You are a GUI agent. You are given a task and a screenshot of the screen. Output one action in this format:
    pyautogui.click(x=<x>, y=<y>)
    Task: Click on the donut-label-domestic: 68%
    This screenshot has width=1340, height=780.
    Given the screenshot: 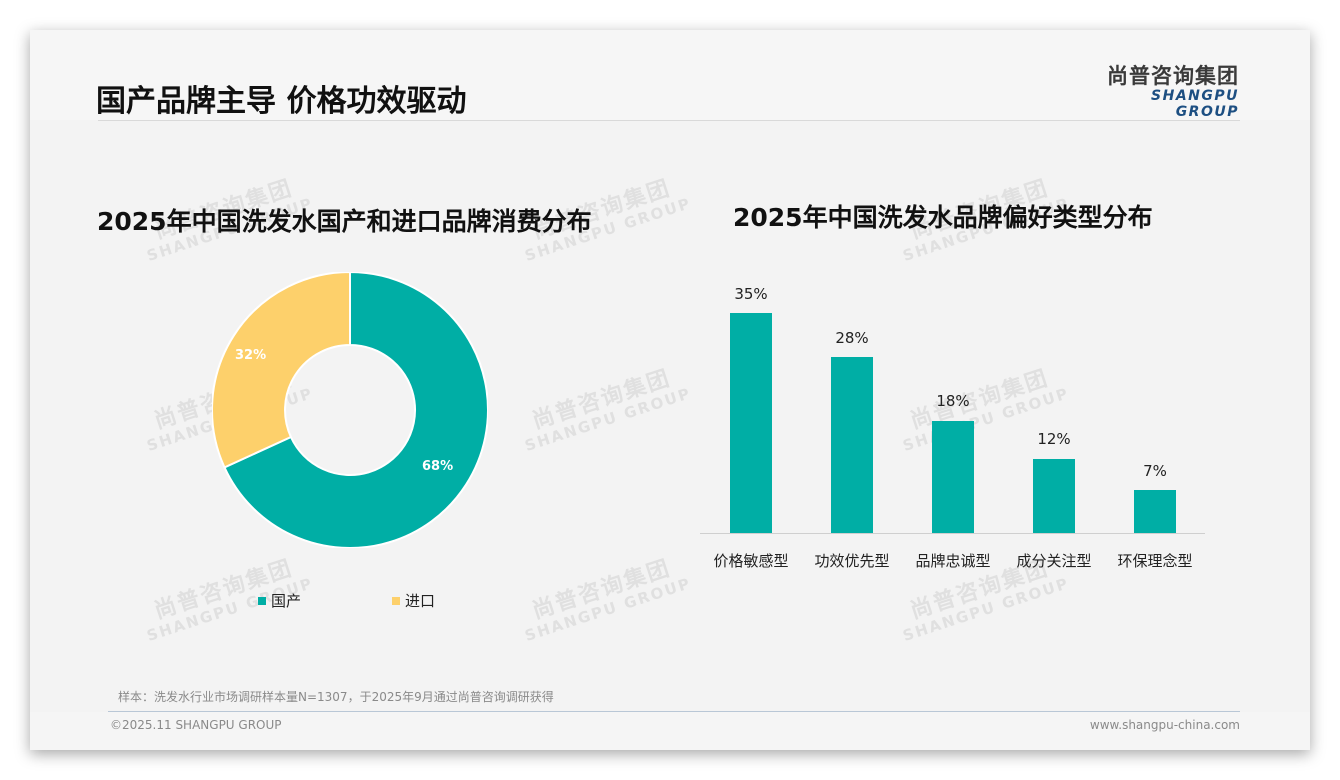 What is the action you would take?
    pyautogui.click(x=438, y=466)
    